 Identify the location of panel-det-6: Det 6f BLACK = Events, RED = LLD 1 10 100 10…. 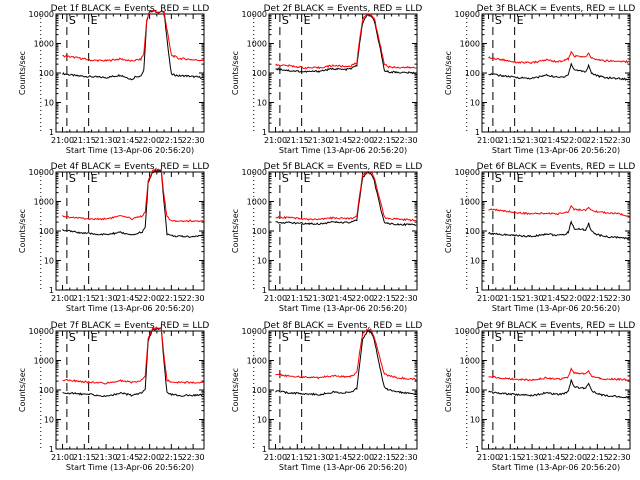
(539, 237).